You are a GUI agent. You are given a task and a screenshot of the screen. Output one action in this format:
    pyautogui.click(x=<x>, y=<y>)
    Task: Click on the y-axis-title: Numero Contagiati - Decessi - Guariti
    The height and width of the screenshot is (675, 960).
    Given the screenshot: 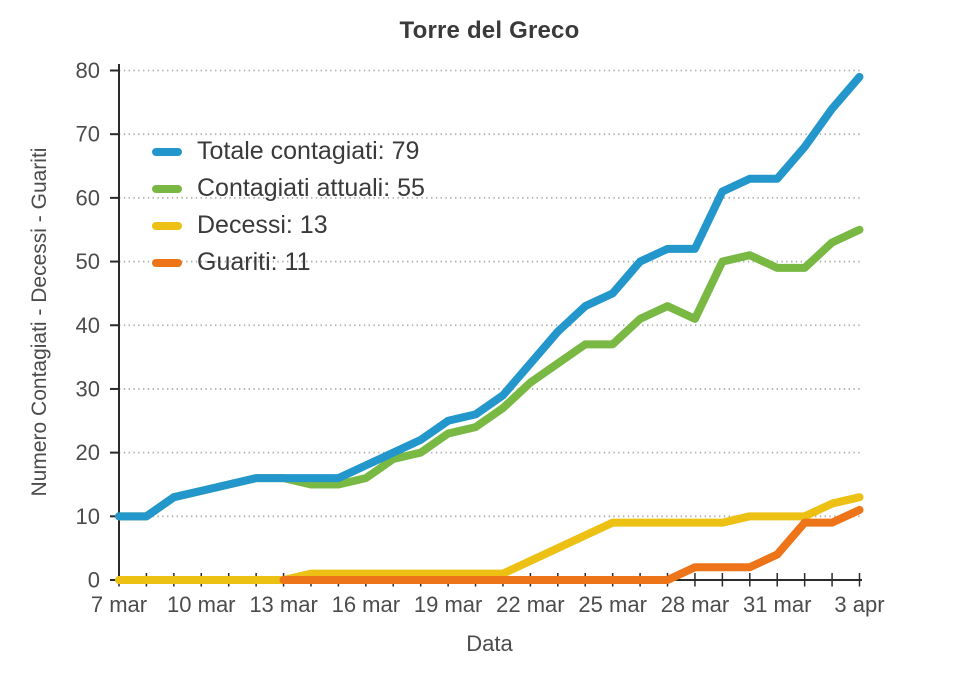 What is the action you would take?
    pyautogui.click(x=39, y=322)
    